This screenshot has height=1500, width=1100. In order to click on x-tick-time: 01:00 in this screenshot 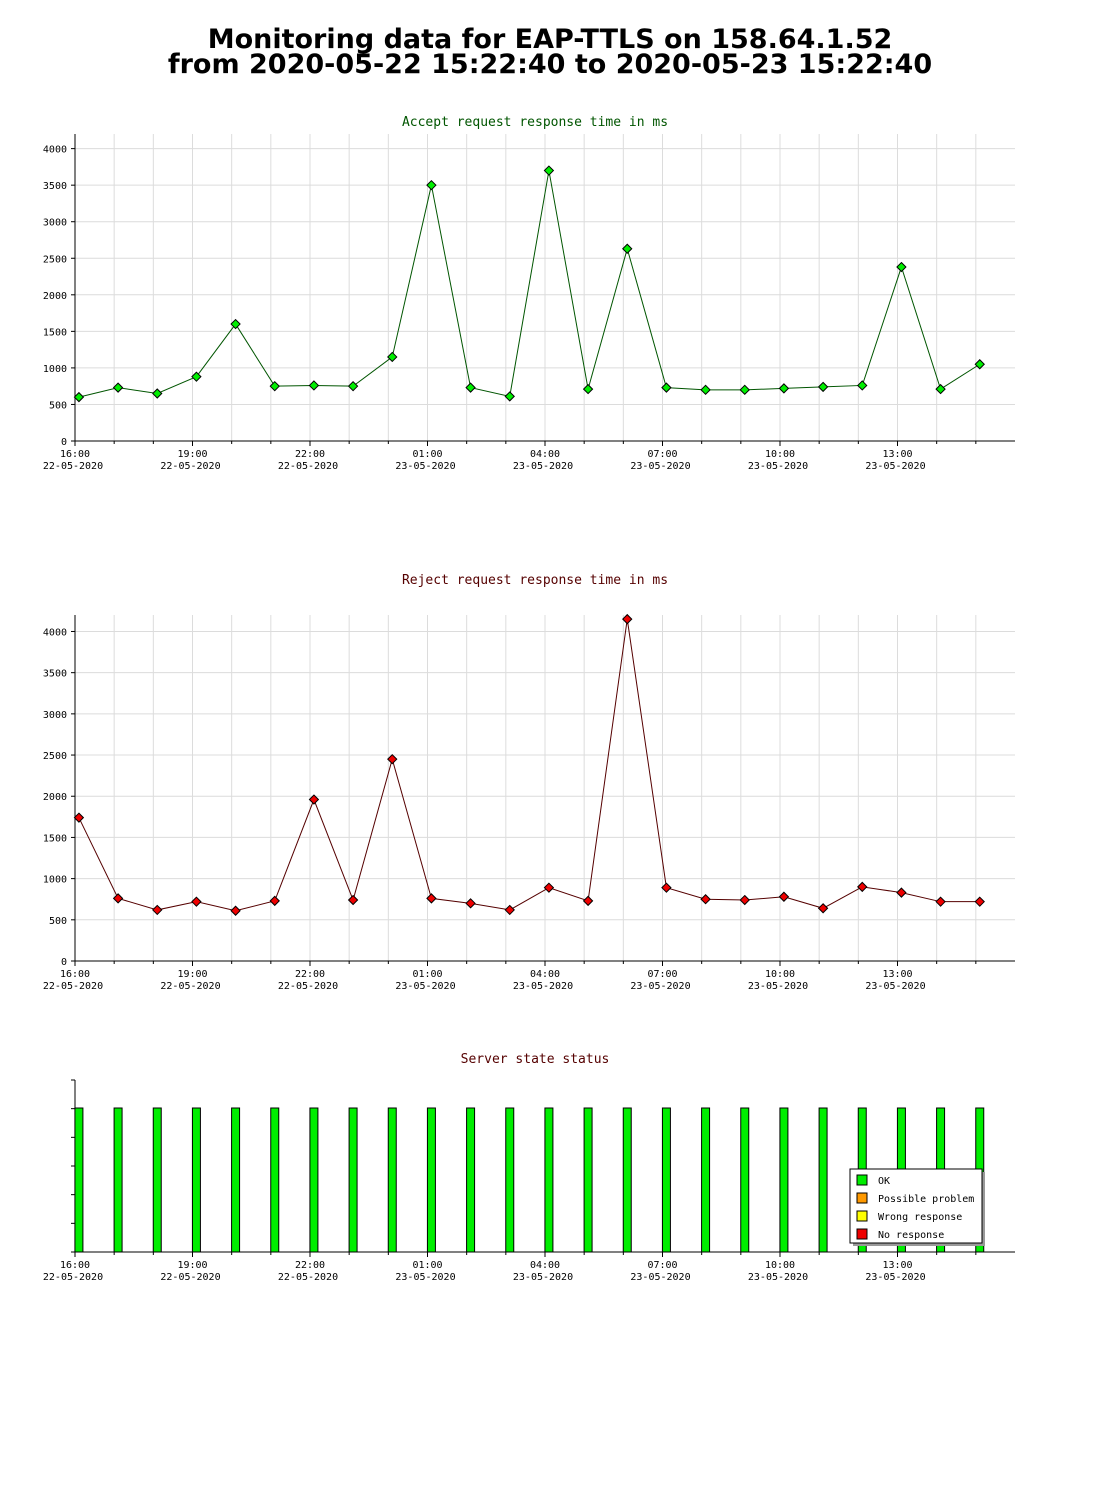, I will do `click(427, 974)`.